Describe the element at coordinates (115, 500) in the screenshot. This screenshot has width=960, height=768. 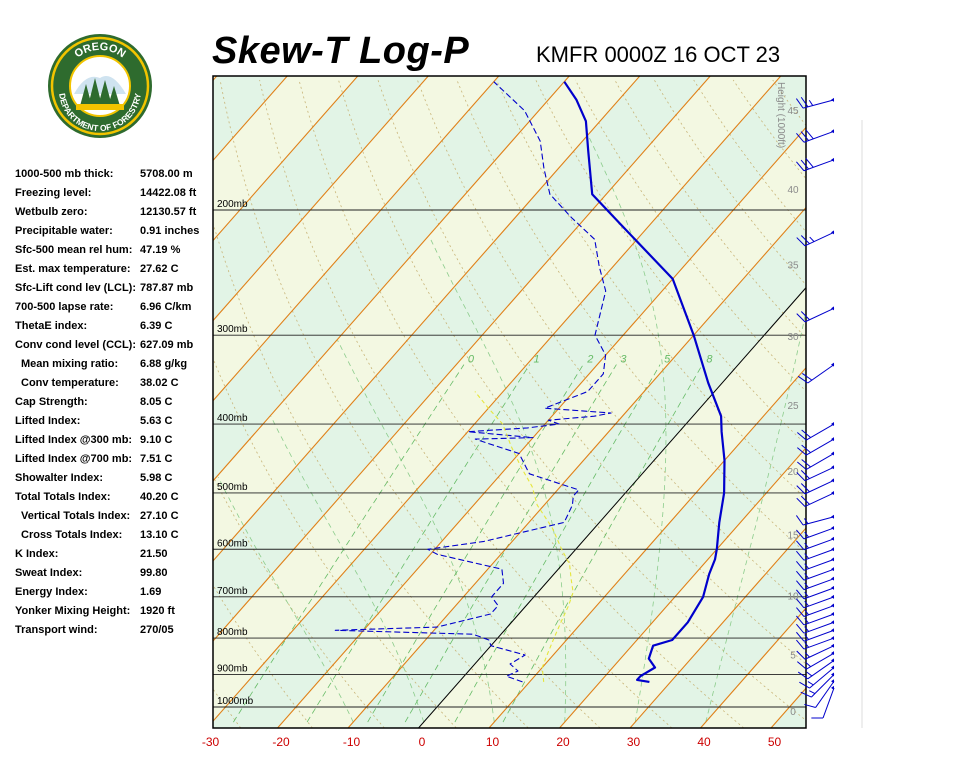
I see `index-row: Total Totals Index: 40.20 C` at that location.